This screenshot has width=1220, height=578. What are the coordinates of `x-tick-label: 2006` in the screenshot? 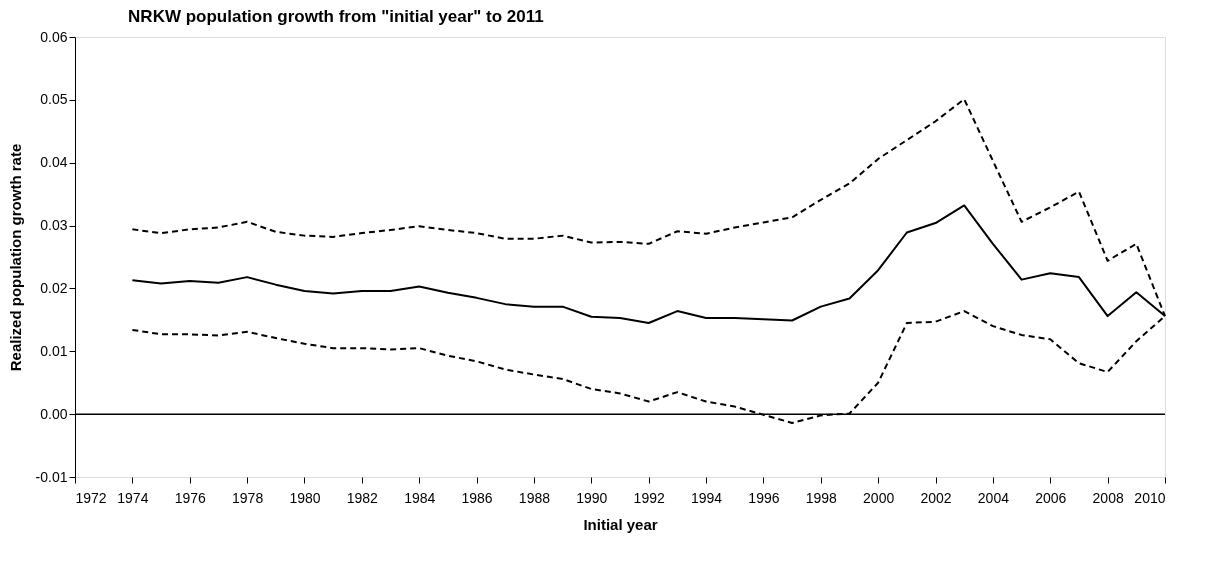 It's located at (1051, 497).